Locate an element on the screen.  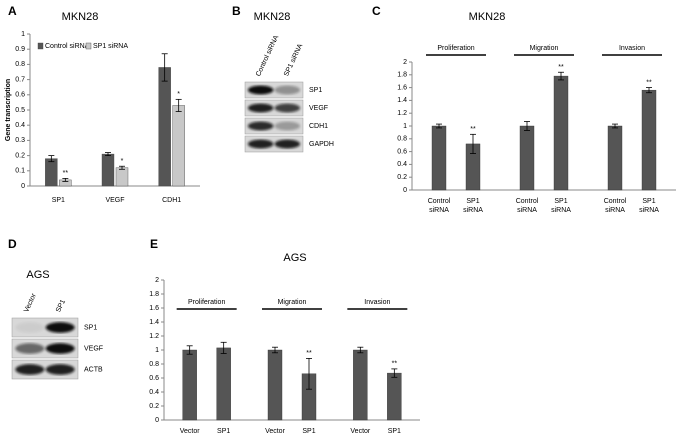
panel-letter: C is located at coordinates (376, 11).